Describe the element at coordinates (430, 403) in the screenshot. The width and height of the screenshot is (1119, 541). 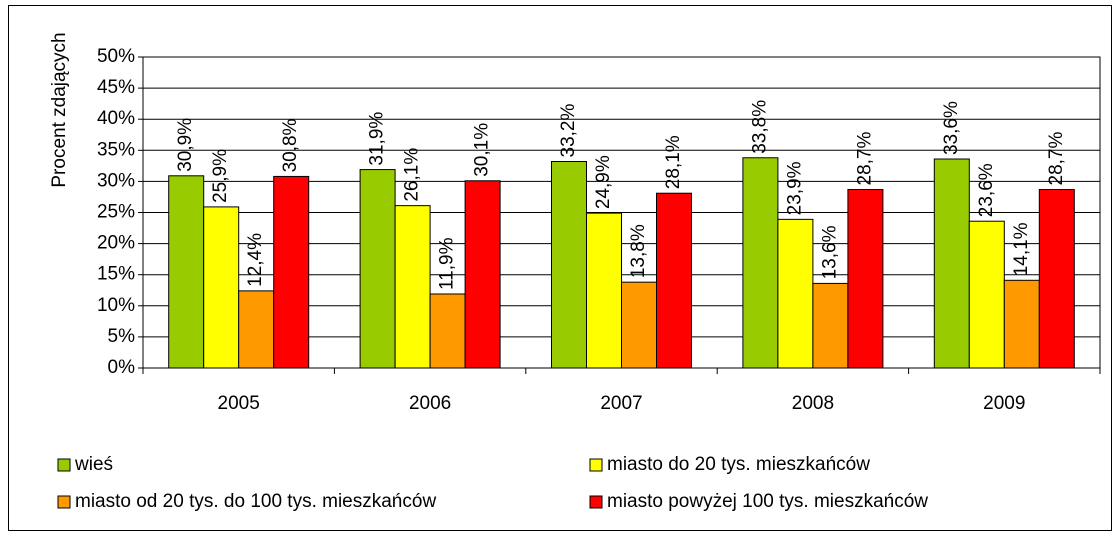
I see `x-tick-label: 2006` at that location.